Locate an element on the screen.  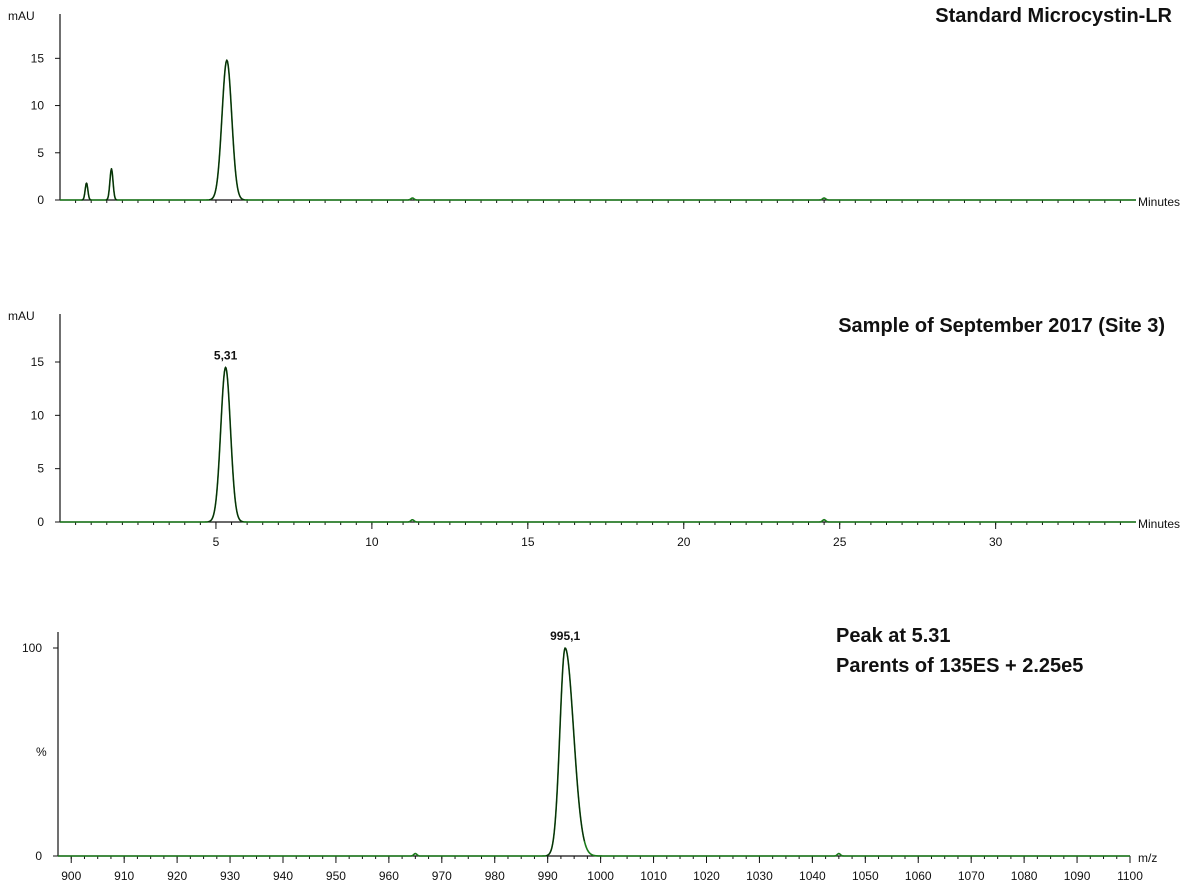
x-tick-label: 1020 is located at coordinates (706, 876).